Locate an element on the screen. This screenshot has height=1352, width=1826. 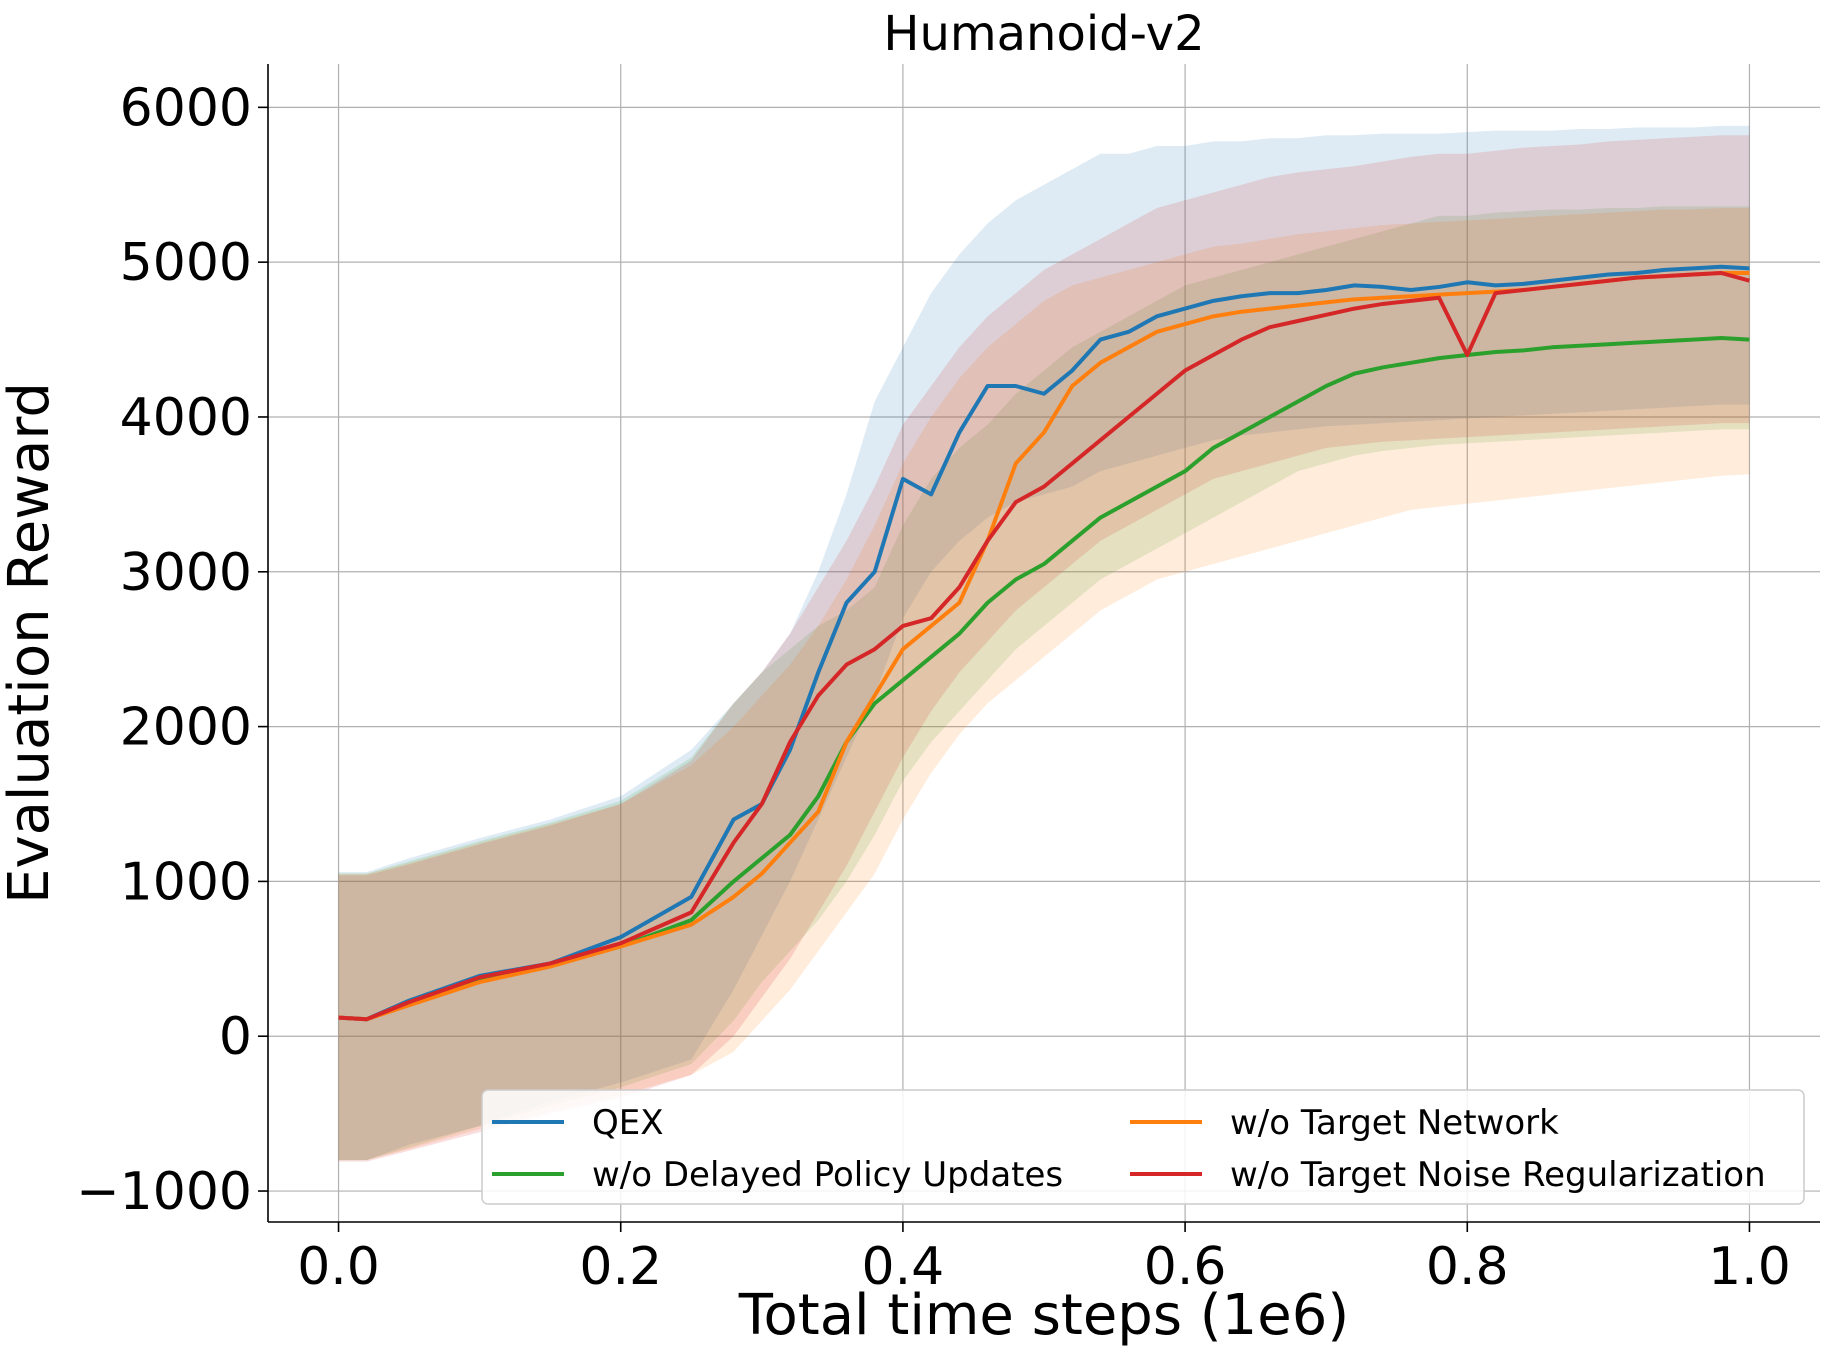
y-tick-label-5: 4000 is located at coordinates (186, 418).